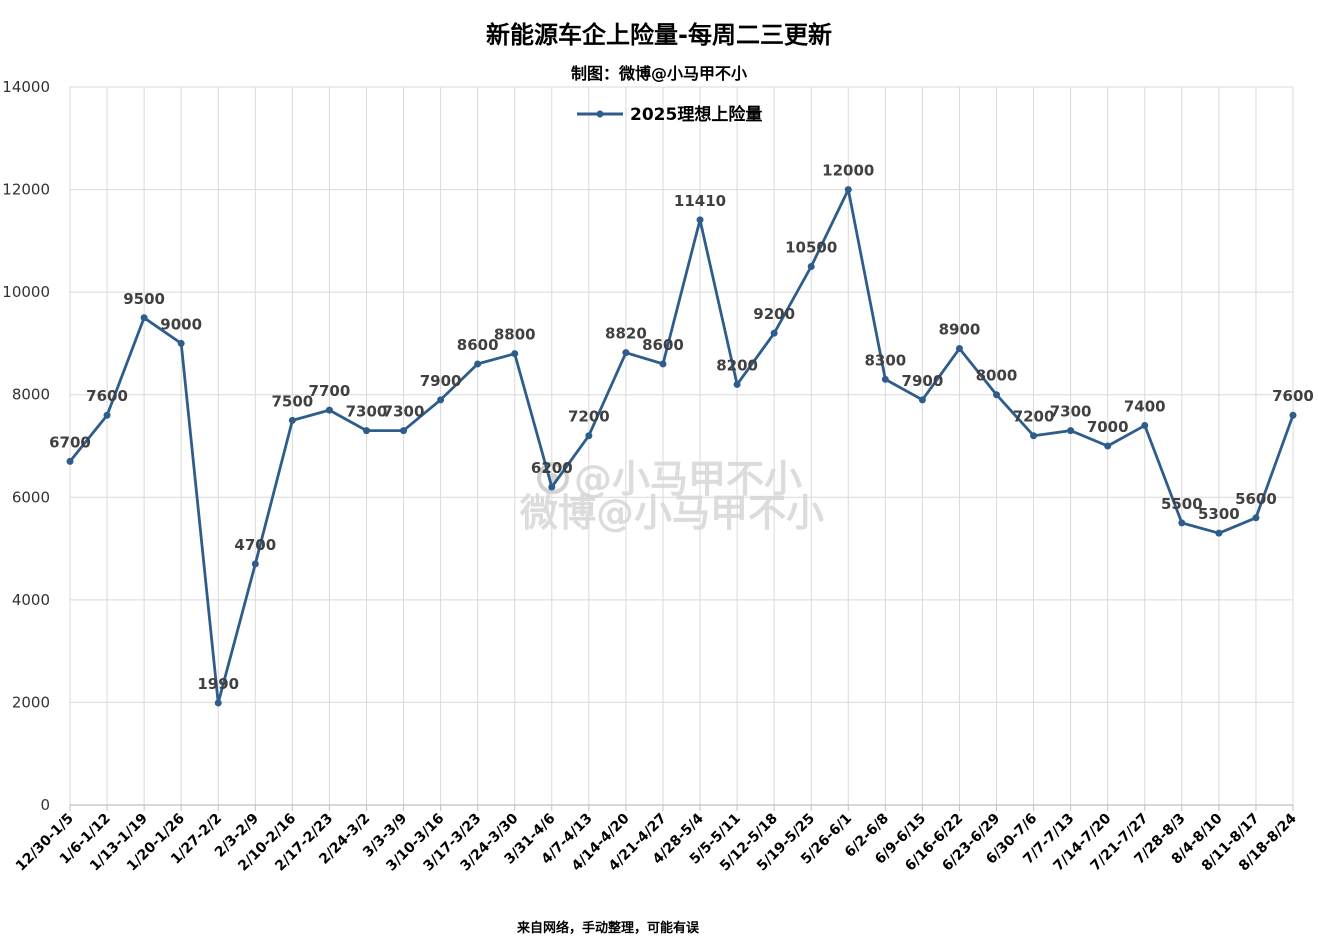 This screenshot has width=1318, height=951. Describe the element at coordinates (31, 600) in the screenshot. I see `y-tick-label: 4000` at that location.